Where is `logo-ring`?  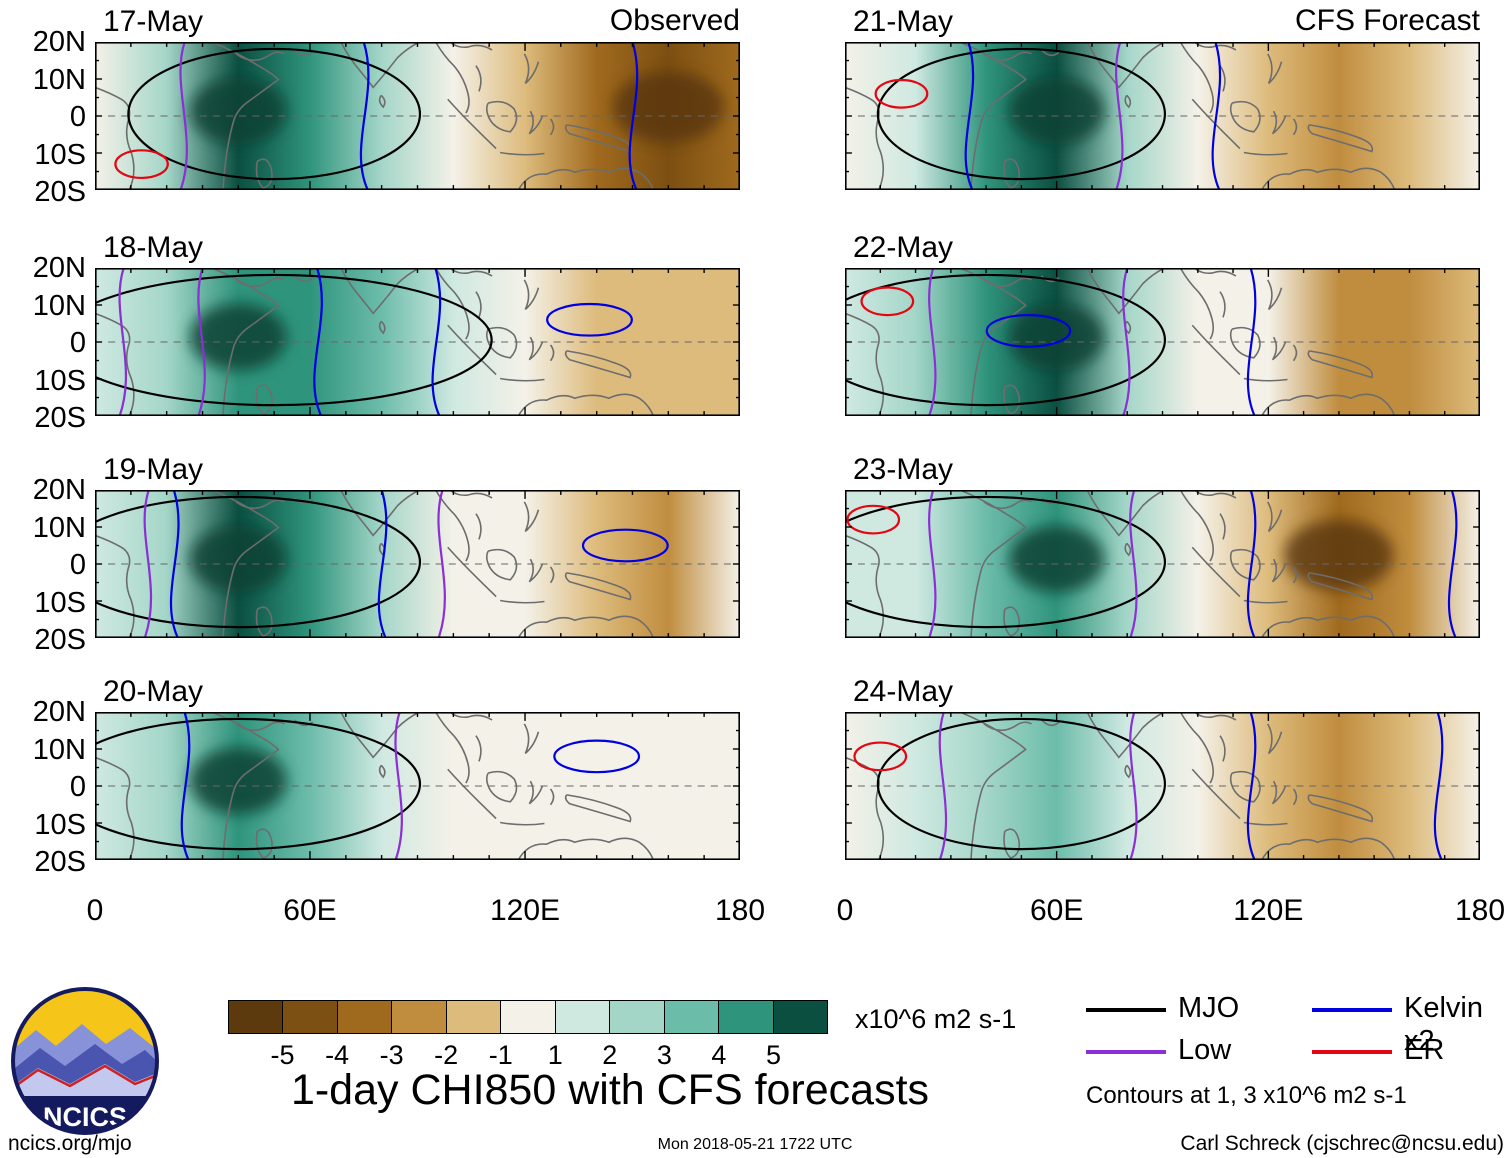
logo-ring is located at coordinates (85, 1061).